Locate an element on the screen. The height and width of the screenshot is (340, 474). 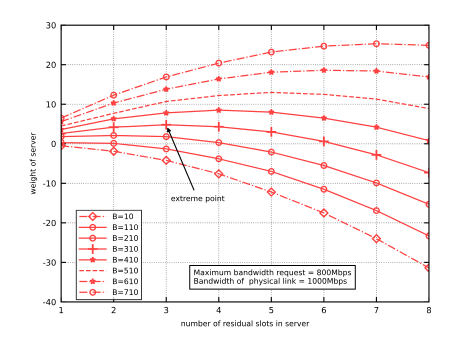
y-tick-label: 20 is located at coordinates (51, 65).